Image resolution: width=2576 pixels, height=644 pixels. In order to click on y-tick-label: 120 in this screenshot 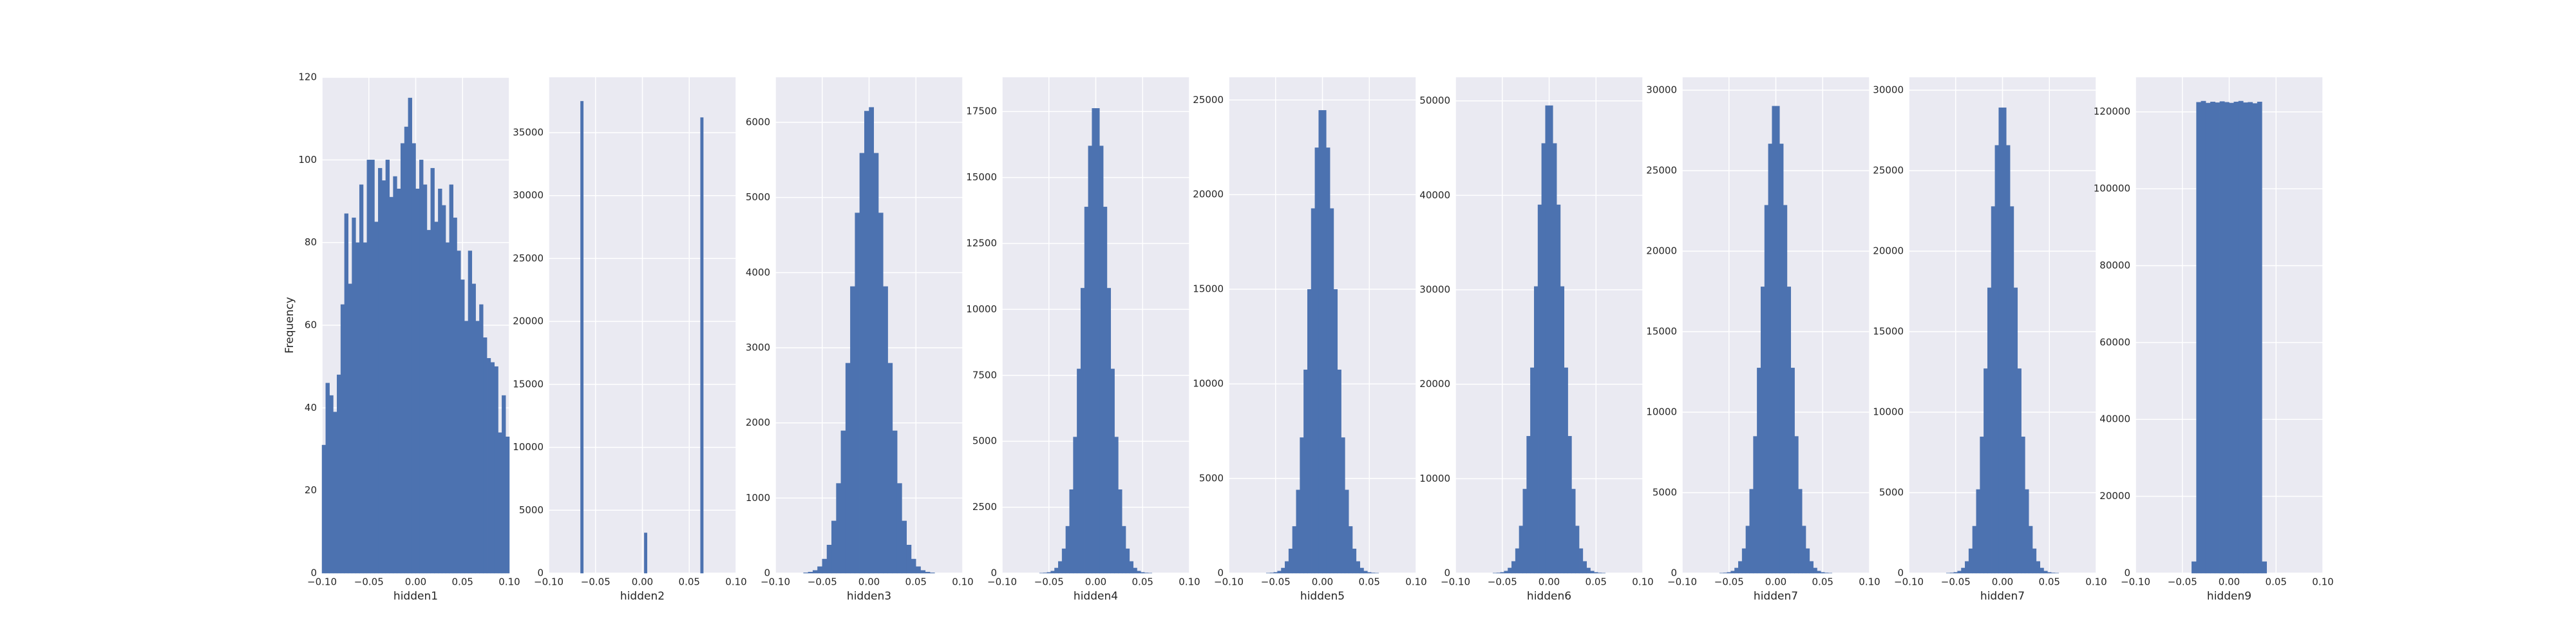, I will do `click(307, 77)`.